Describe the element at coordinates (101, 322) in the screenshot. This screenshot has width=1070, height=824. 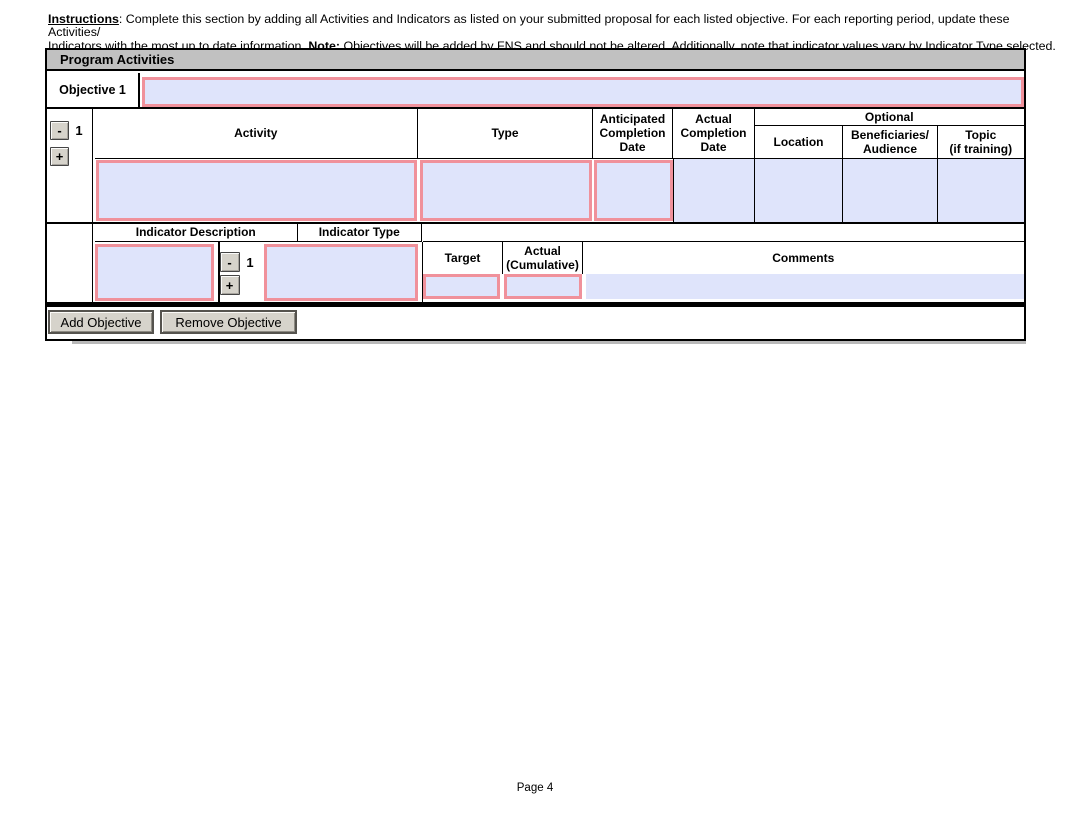
I see `add-objective-button: Add Objective` at that location.